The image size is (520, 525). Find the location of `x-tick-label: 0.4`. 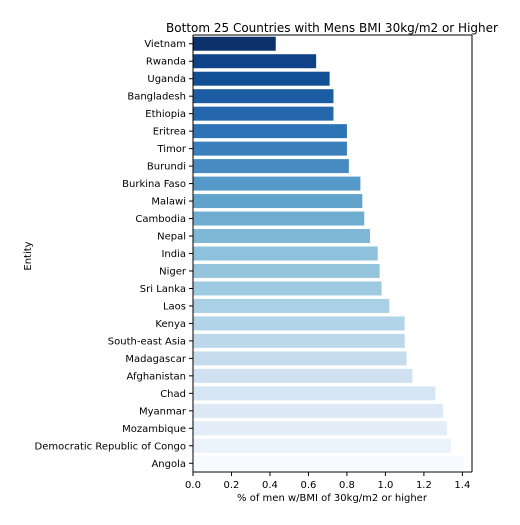

x-tick-label: 0.4 is located at coordinates (270, 485).